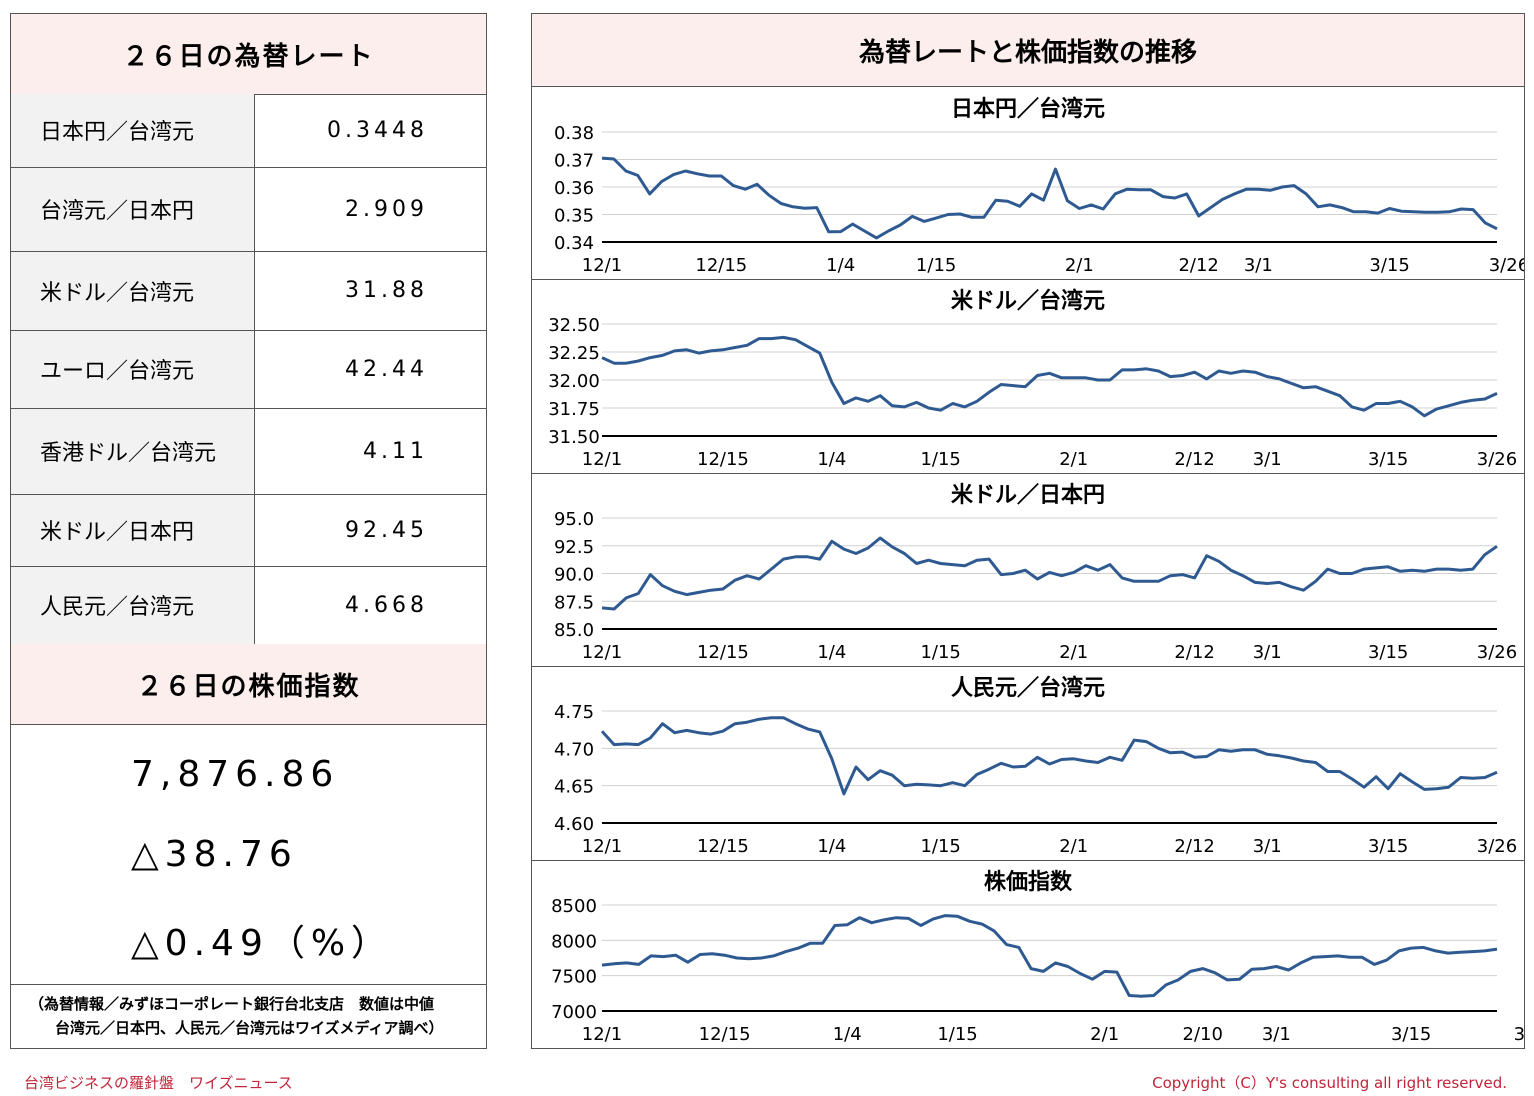  I want to click on chart-title: 日本円／台湾元, so click(1027, 109).